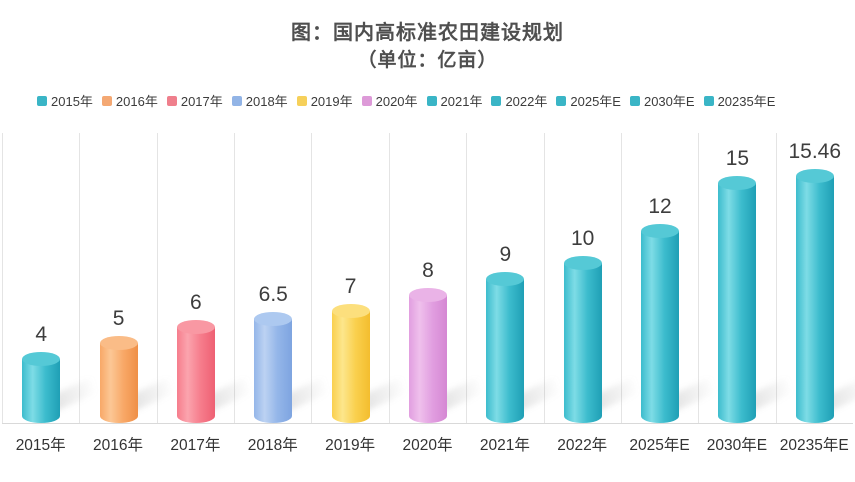  I want to click on legend-item: 2019年, so click(324, 100).